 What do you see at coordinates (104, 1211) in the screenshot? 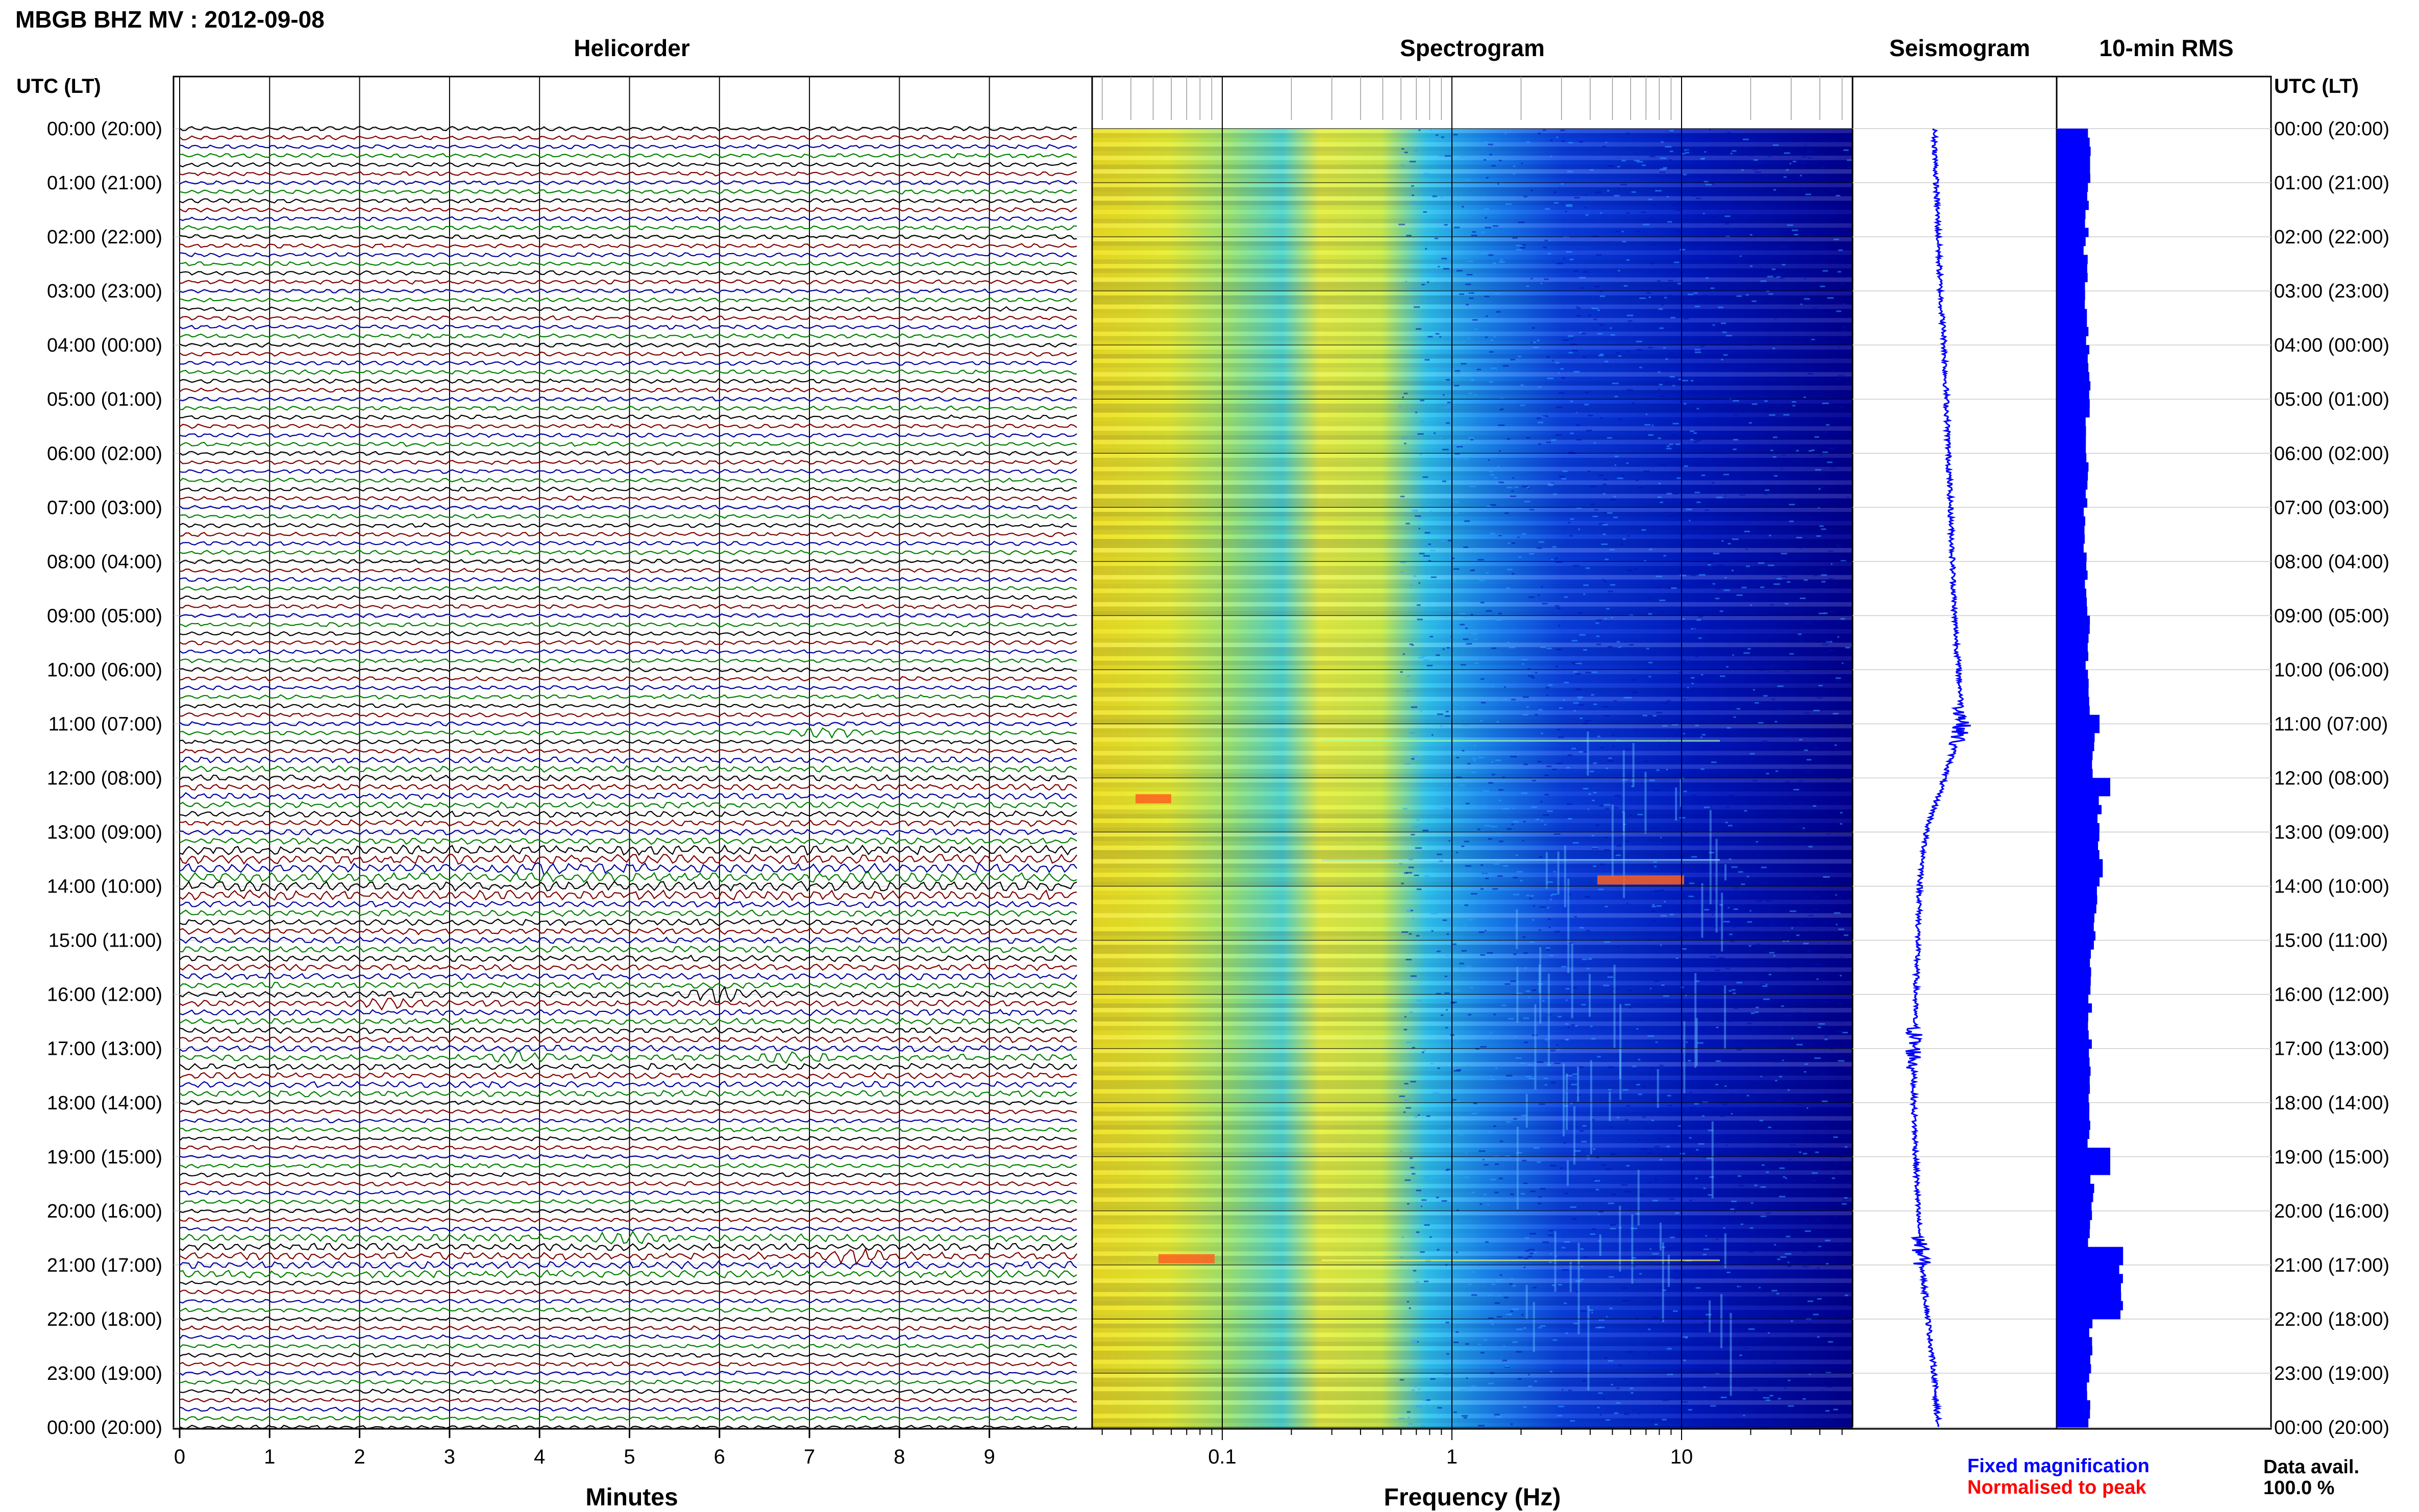
I see `time-label-left: 20:00 (16:00)` at bounding box center [104, 1211].